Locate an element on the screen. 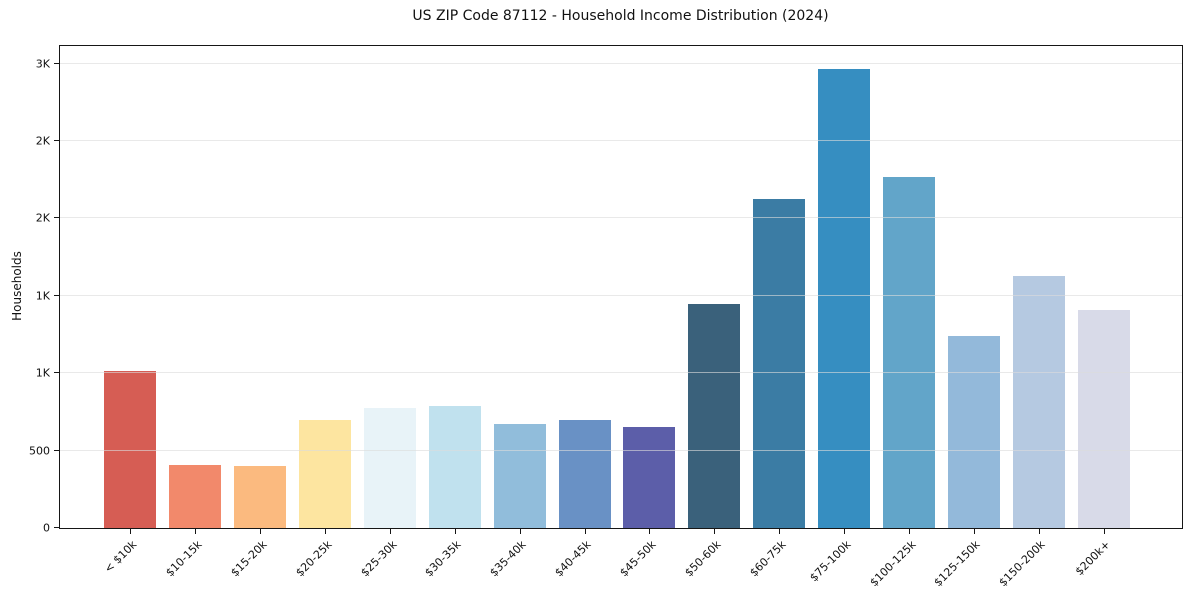 This screenshot has height=590, width=1189. x-tick-label: $30-35k is located at coordinates (443, 559).